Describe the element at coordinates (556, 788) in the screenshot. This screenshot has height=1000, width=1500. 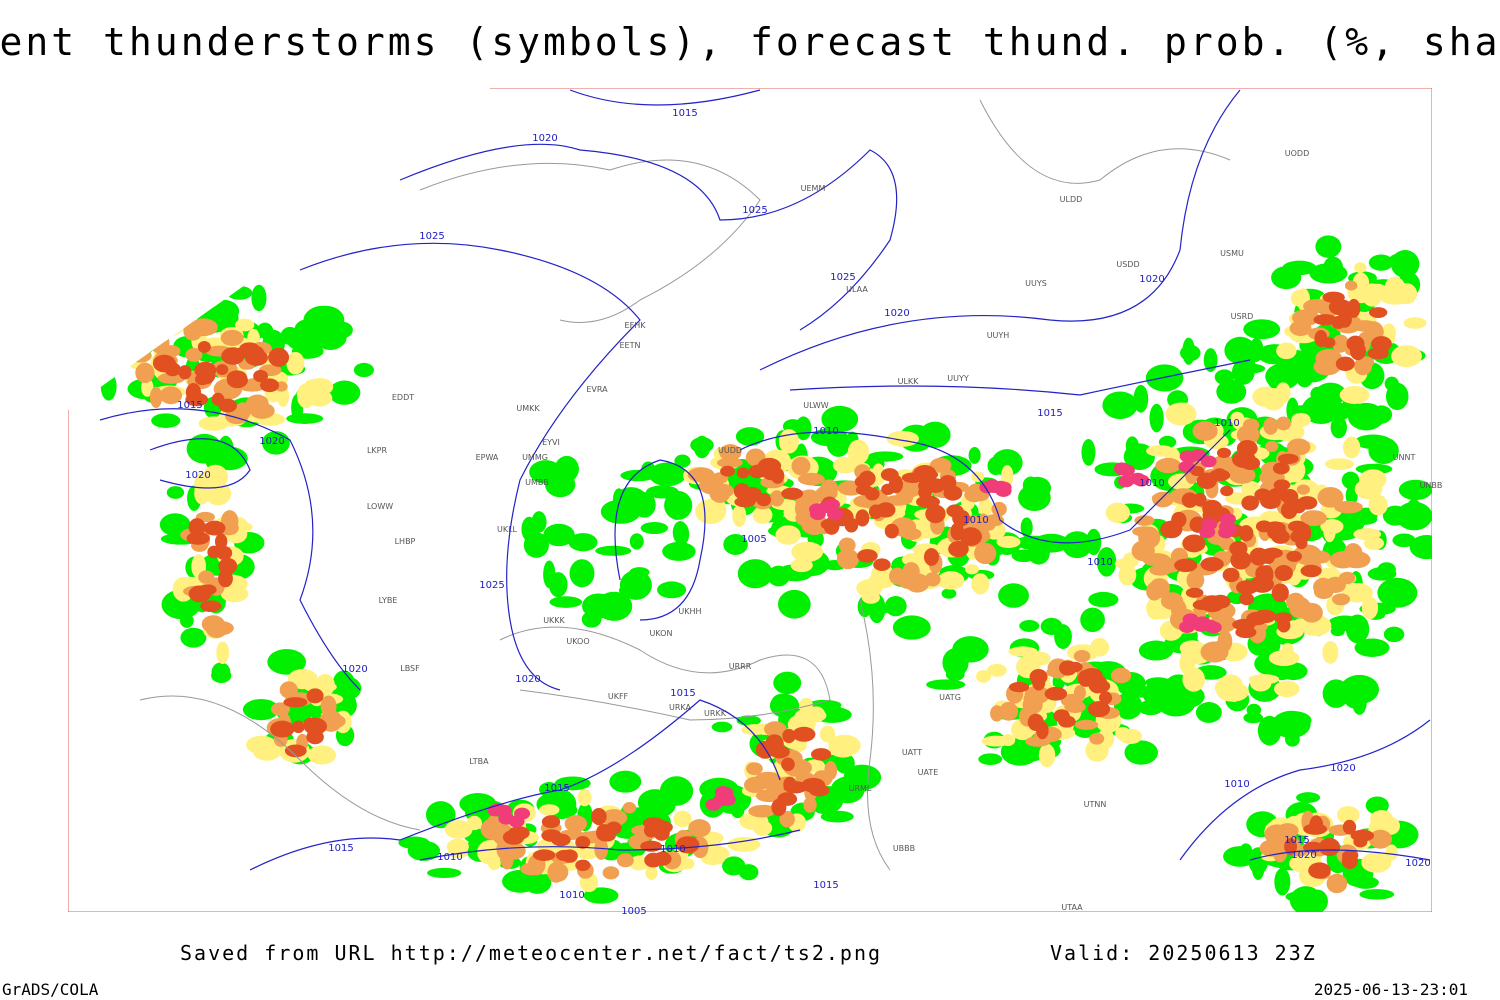
I see `isobar-label: 1015` at that location.